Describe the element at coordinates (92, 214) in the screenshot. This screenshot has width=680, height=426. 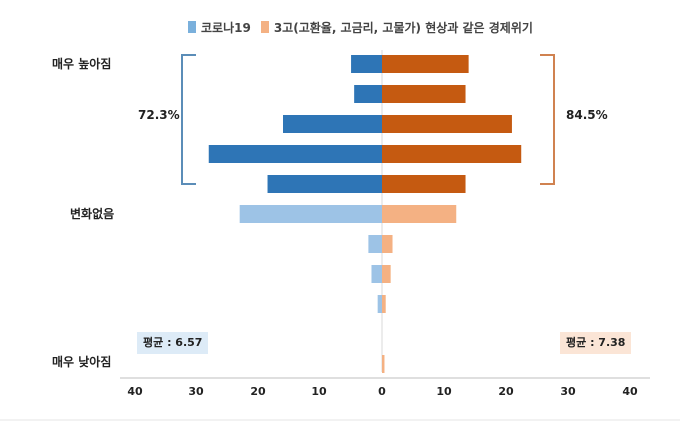
I see `y-label-middle: 변화없음` at that location.